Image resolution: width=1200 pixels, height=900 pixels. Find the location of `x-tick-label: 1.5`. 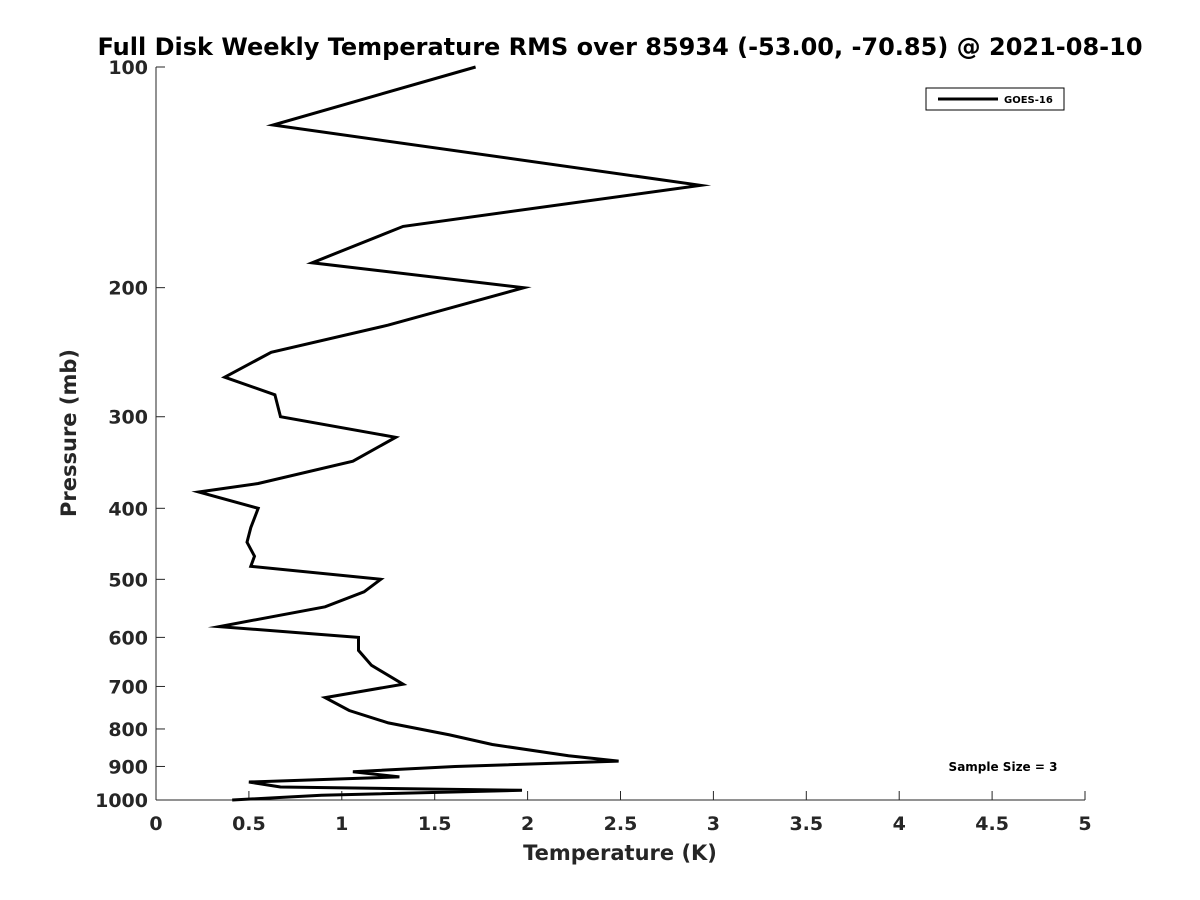

x-tick-label: 1.5 is located at coordinates (435, 824).